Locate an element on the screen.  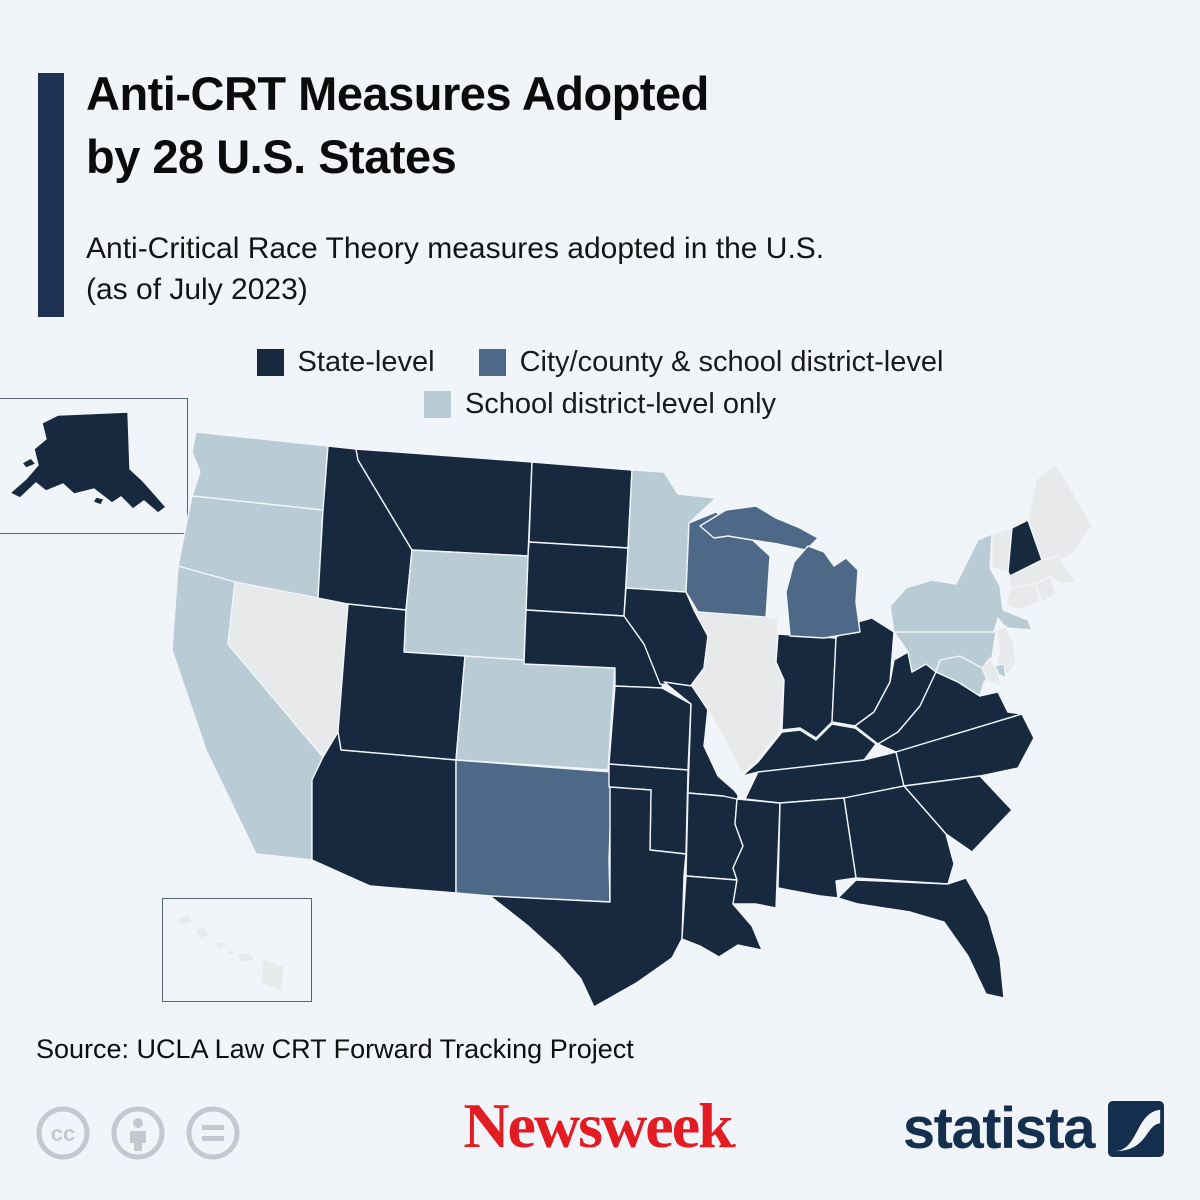
cc-license-icons: cc is located at coordinates (138, 1133).